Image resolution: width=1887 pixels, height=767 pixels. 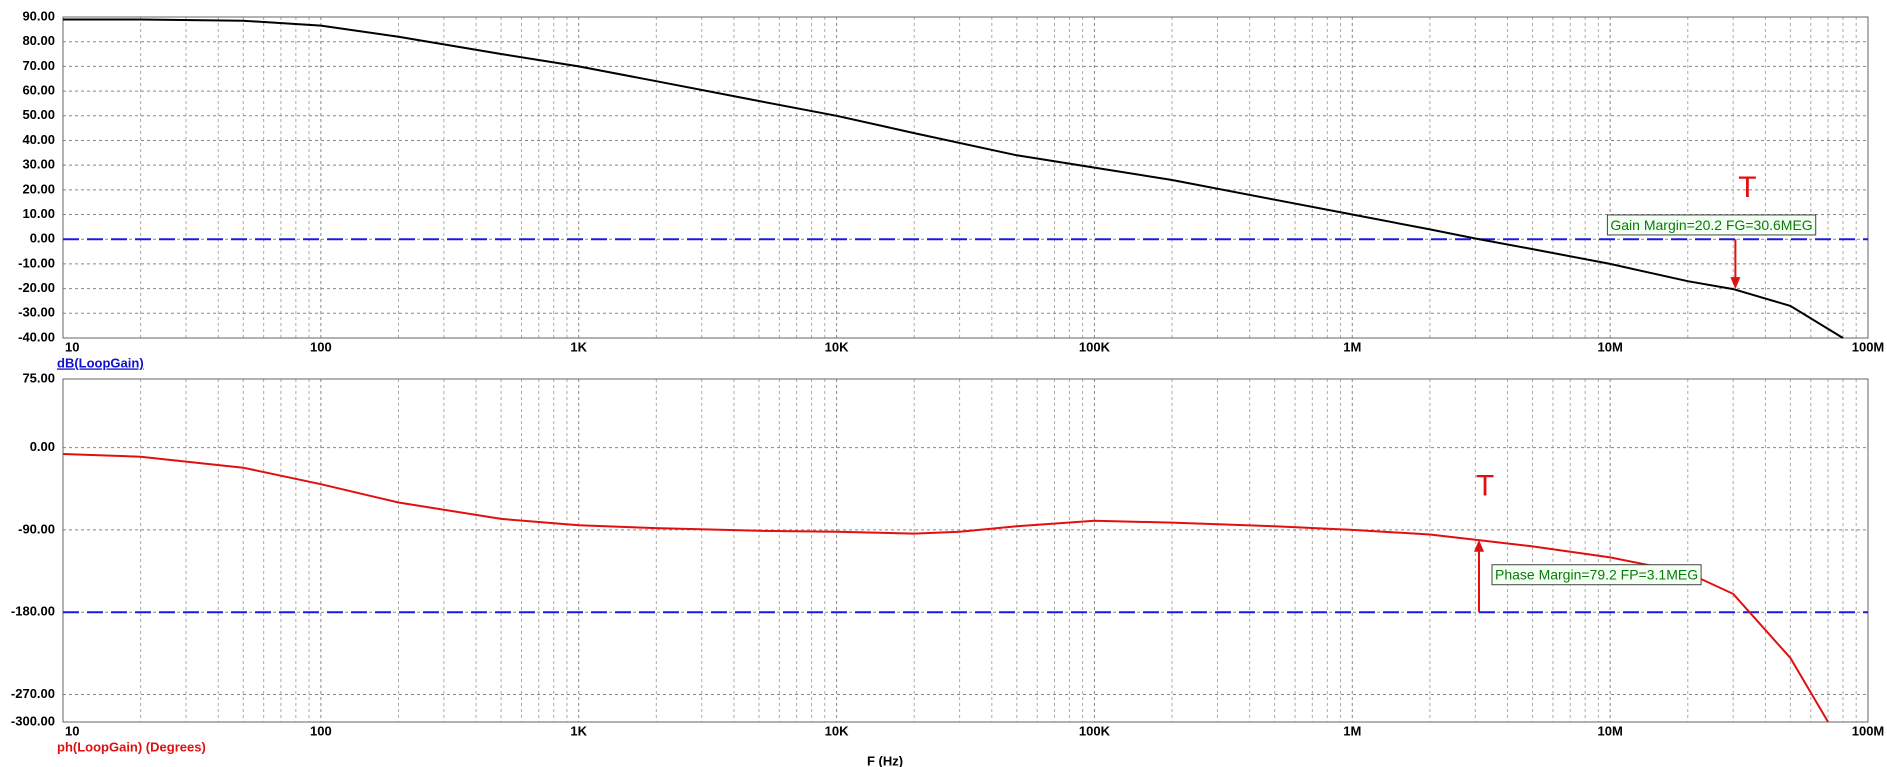 I want to click on x-axis-label: F (Hz), so click(x=885, y=760).